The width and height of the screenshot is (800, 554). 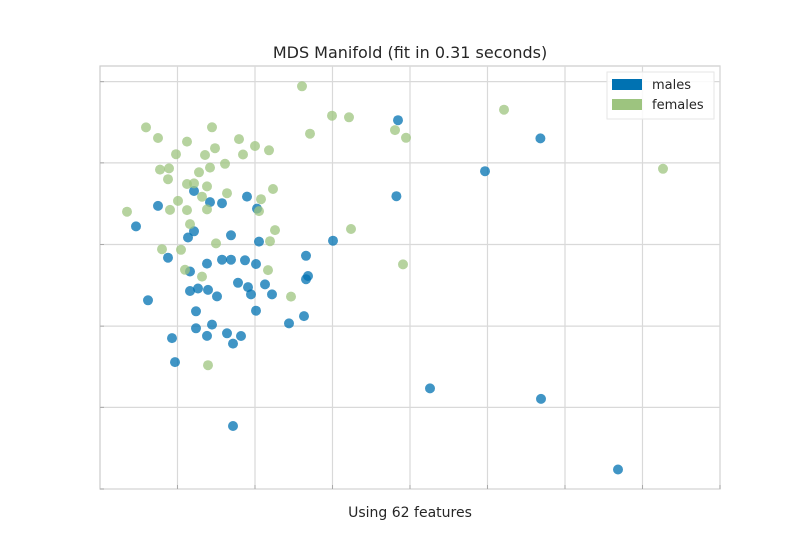 What do you see at coordinates (410, 513) in the screenshot?
I see `x-axis-label: Using 62 features` at bounding box center [410, 513].